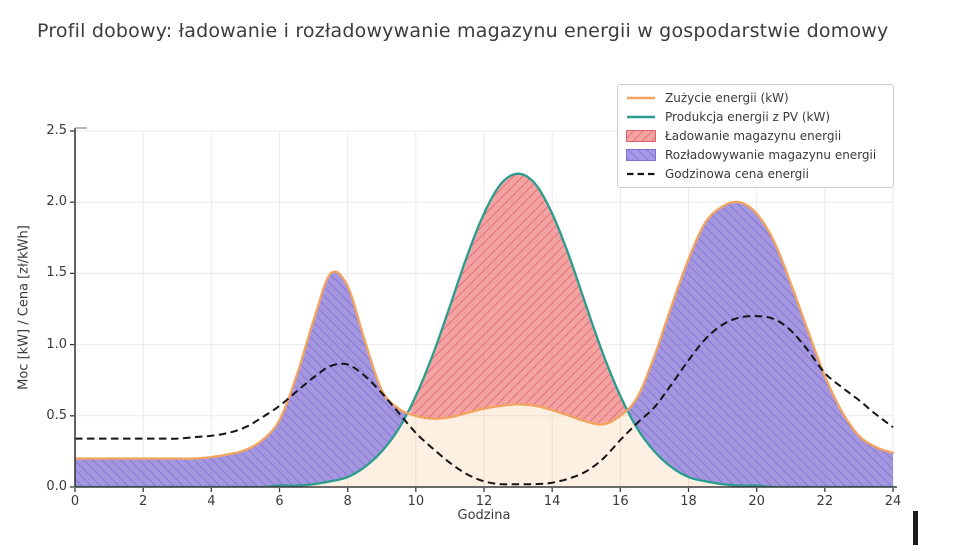 The image size is (970, 551). I want to click on y-tick-label: 1.5, so click(56, 273).